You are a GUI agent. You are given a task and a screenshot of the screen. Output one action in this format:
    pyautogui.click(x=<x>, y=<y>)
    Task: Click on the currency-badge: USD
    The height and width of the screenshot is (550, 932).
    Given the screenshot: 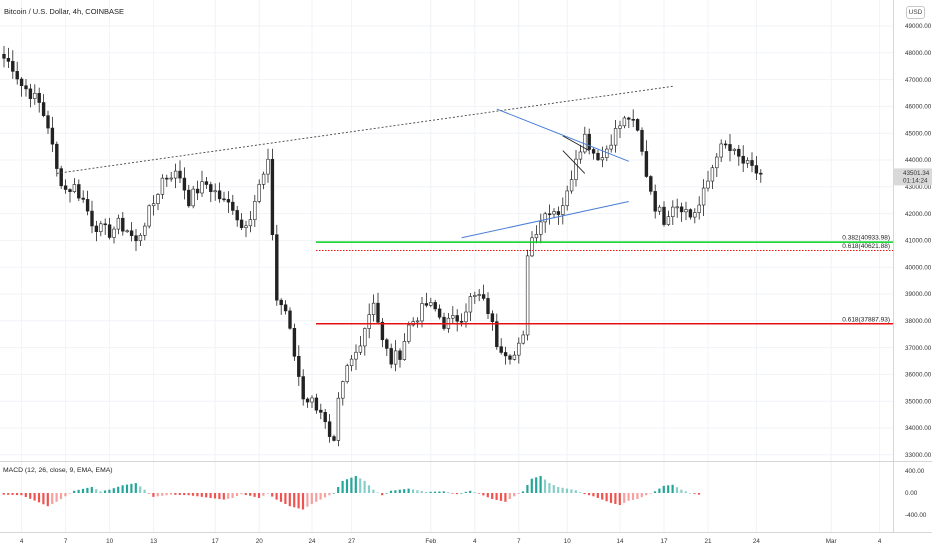 What is the action you would take?
    pyautogui.click(x=915, y=12)
    